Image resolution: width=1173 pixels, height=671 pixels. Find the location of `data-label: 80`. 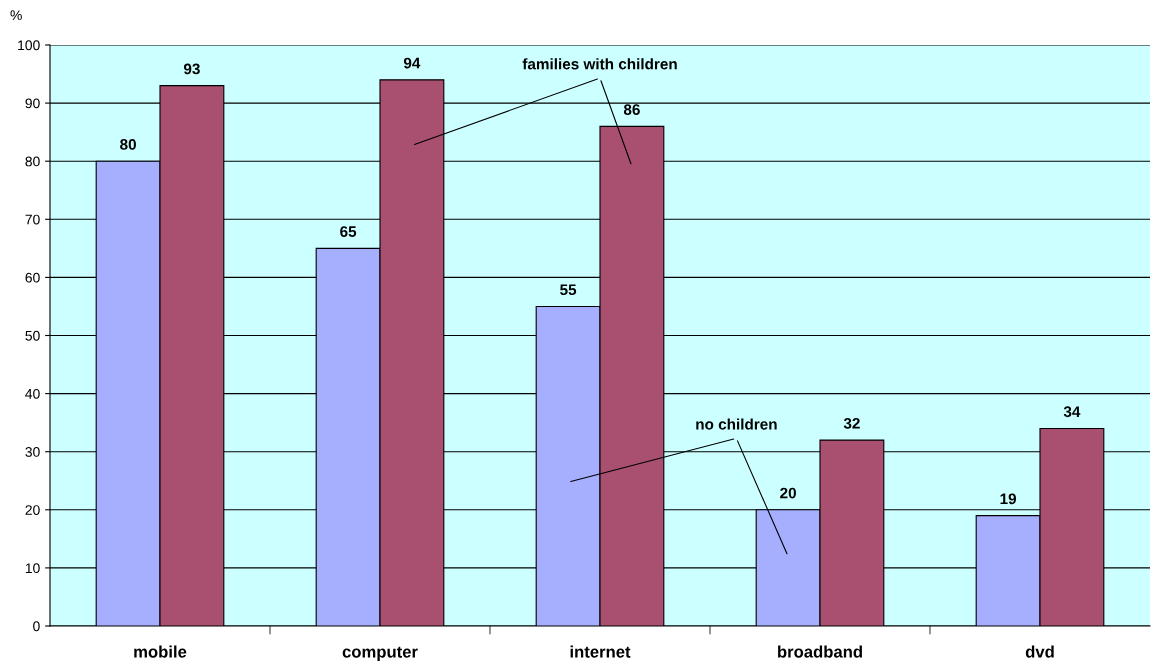

data-label: 80 is located at coordinates (128, 144).